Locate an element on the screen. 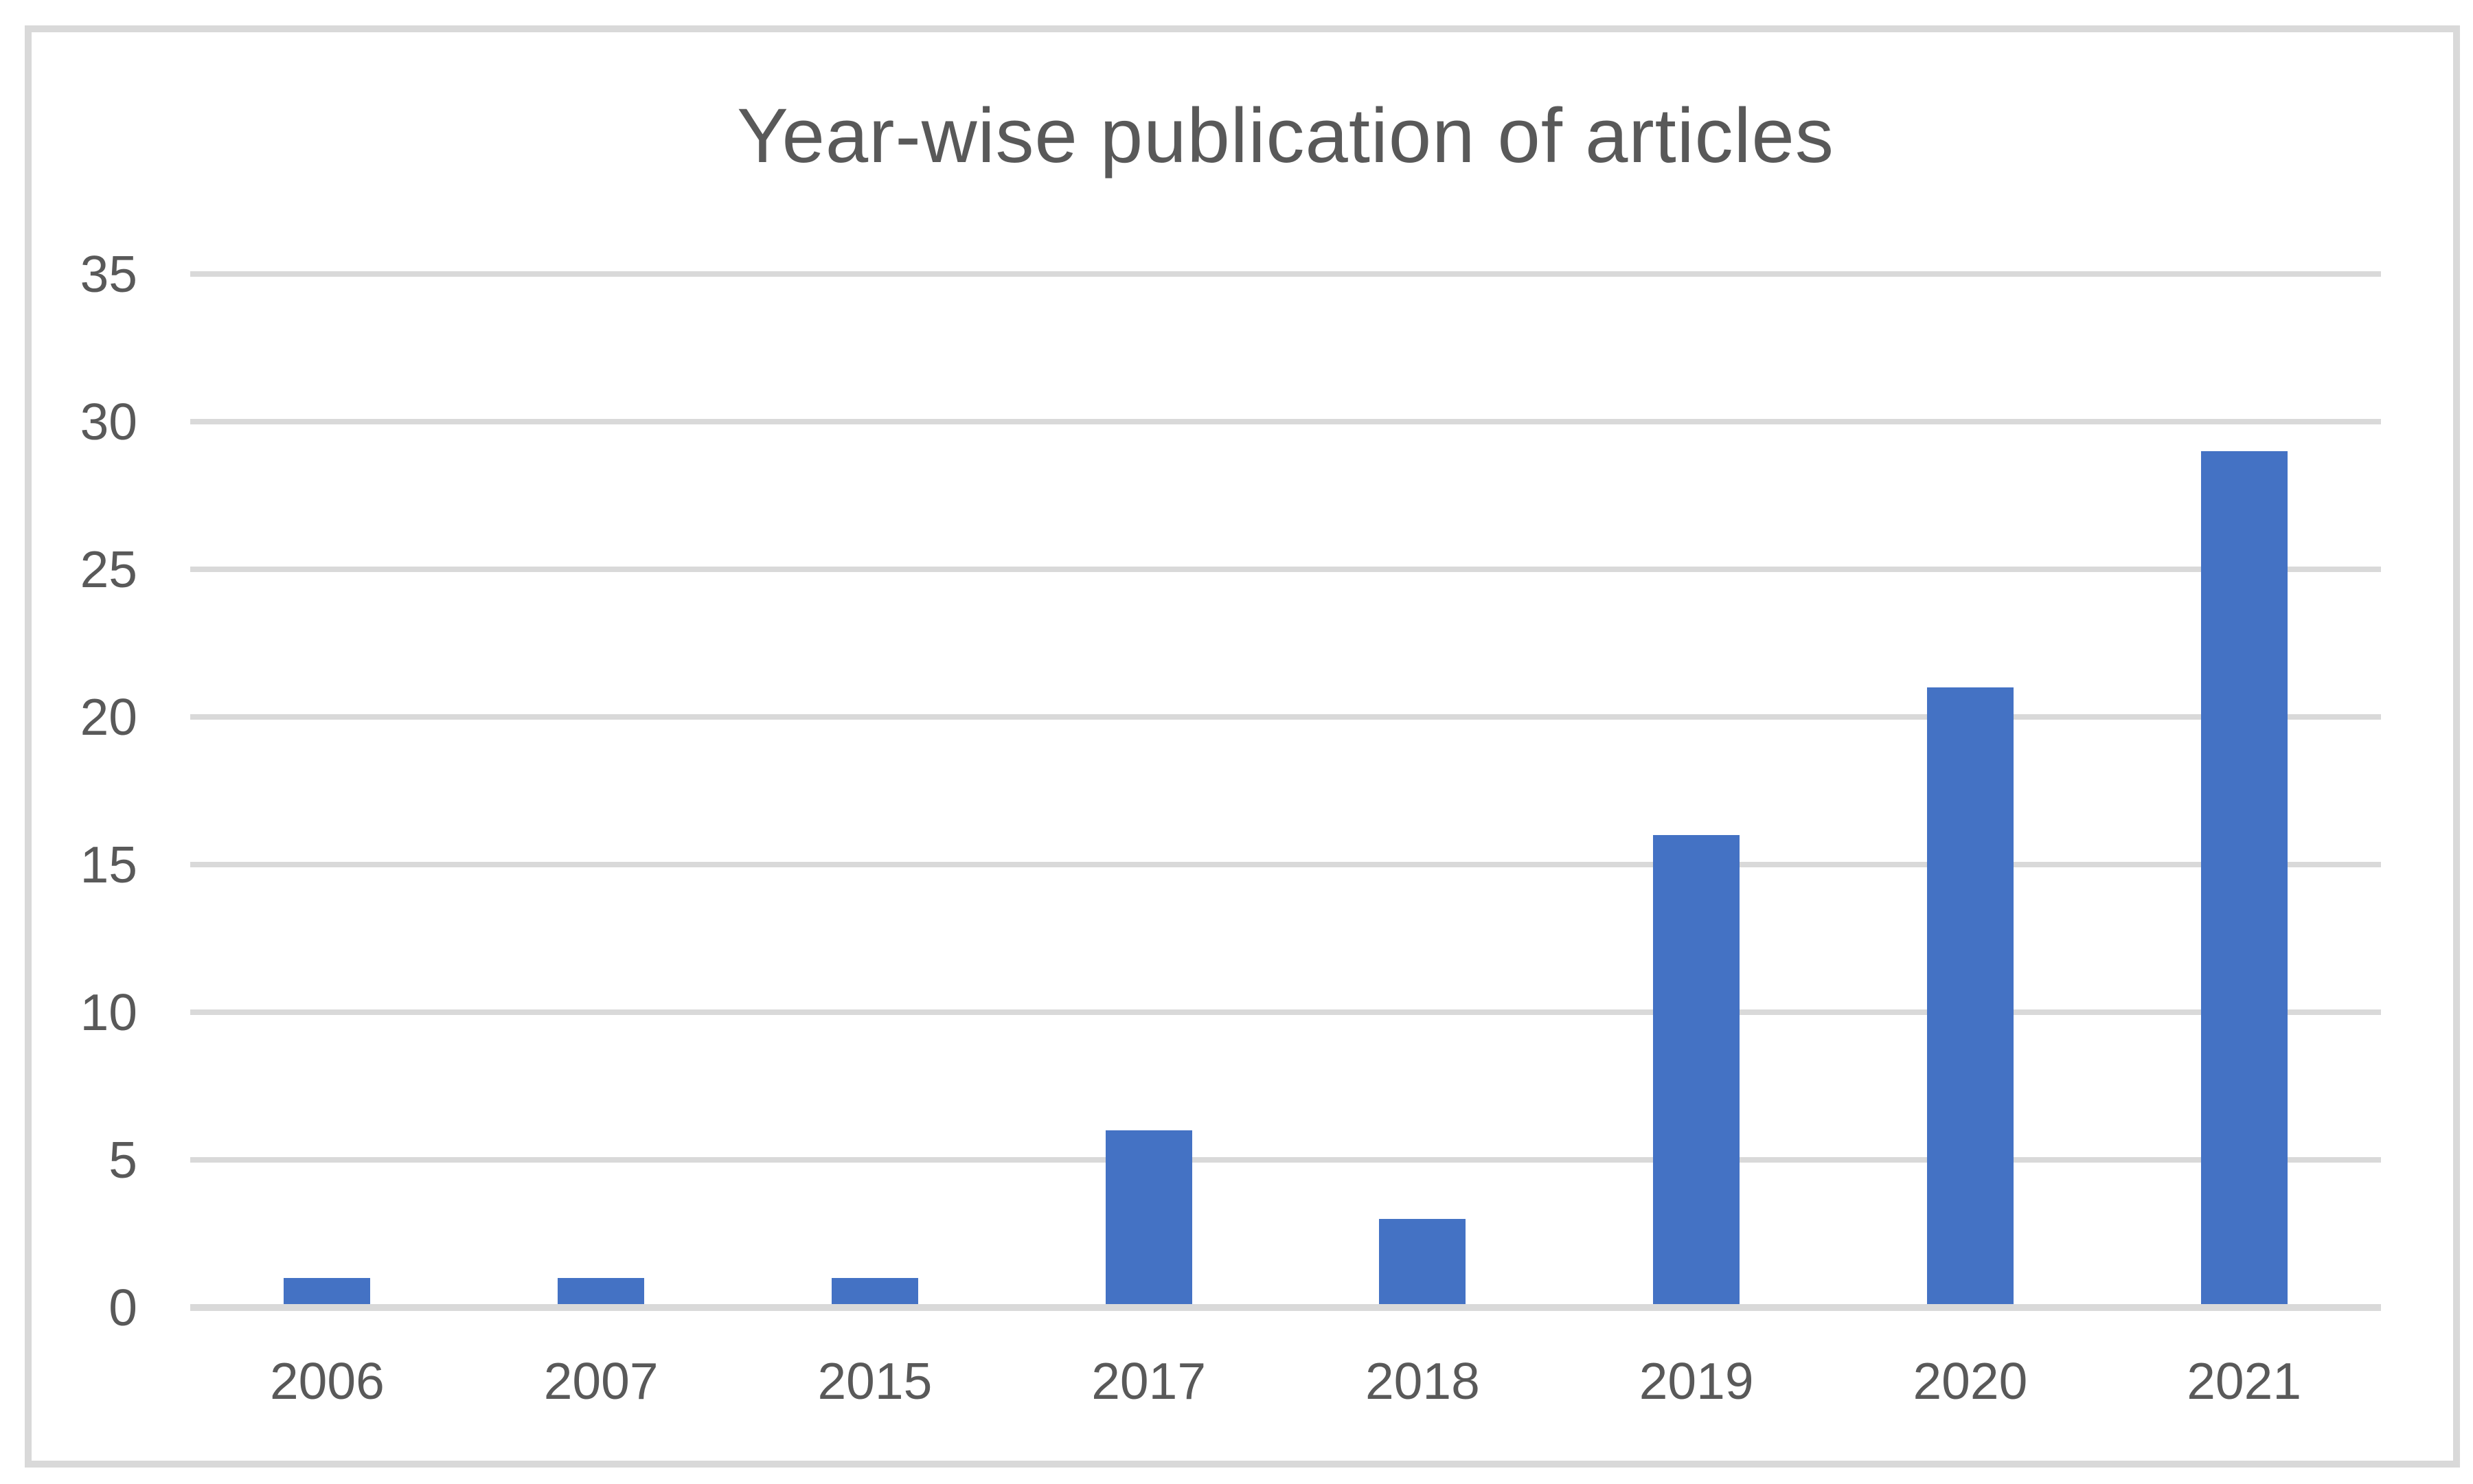 The width and height of the screenshot is (2473, 1484). y-tick-label-35: 35 is located at coordinates (108, 274).